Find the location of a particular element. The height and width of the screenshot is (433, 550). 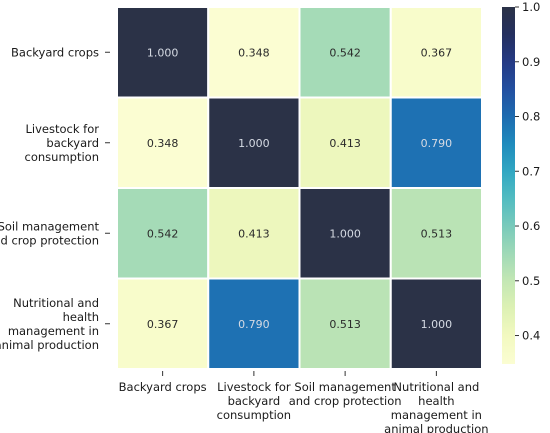

colorbar-tick-label: 1.0 is located at coordinates (531, 7).